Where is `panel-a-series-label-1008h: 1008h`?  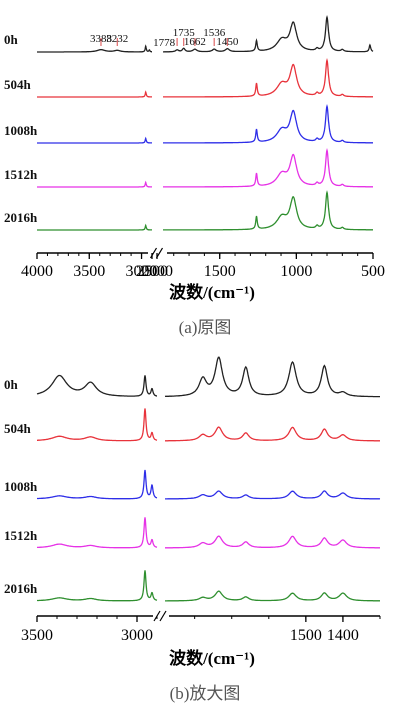 panel-a-series-label-1008h: 1008h is located at coordinates (21, 130).